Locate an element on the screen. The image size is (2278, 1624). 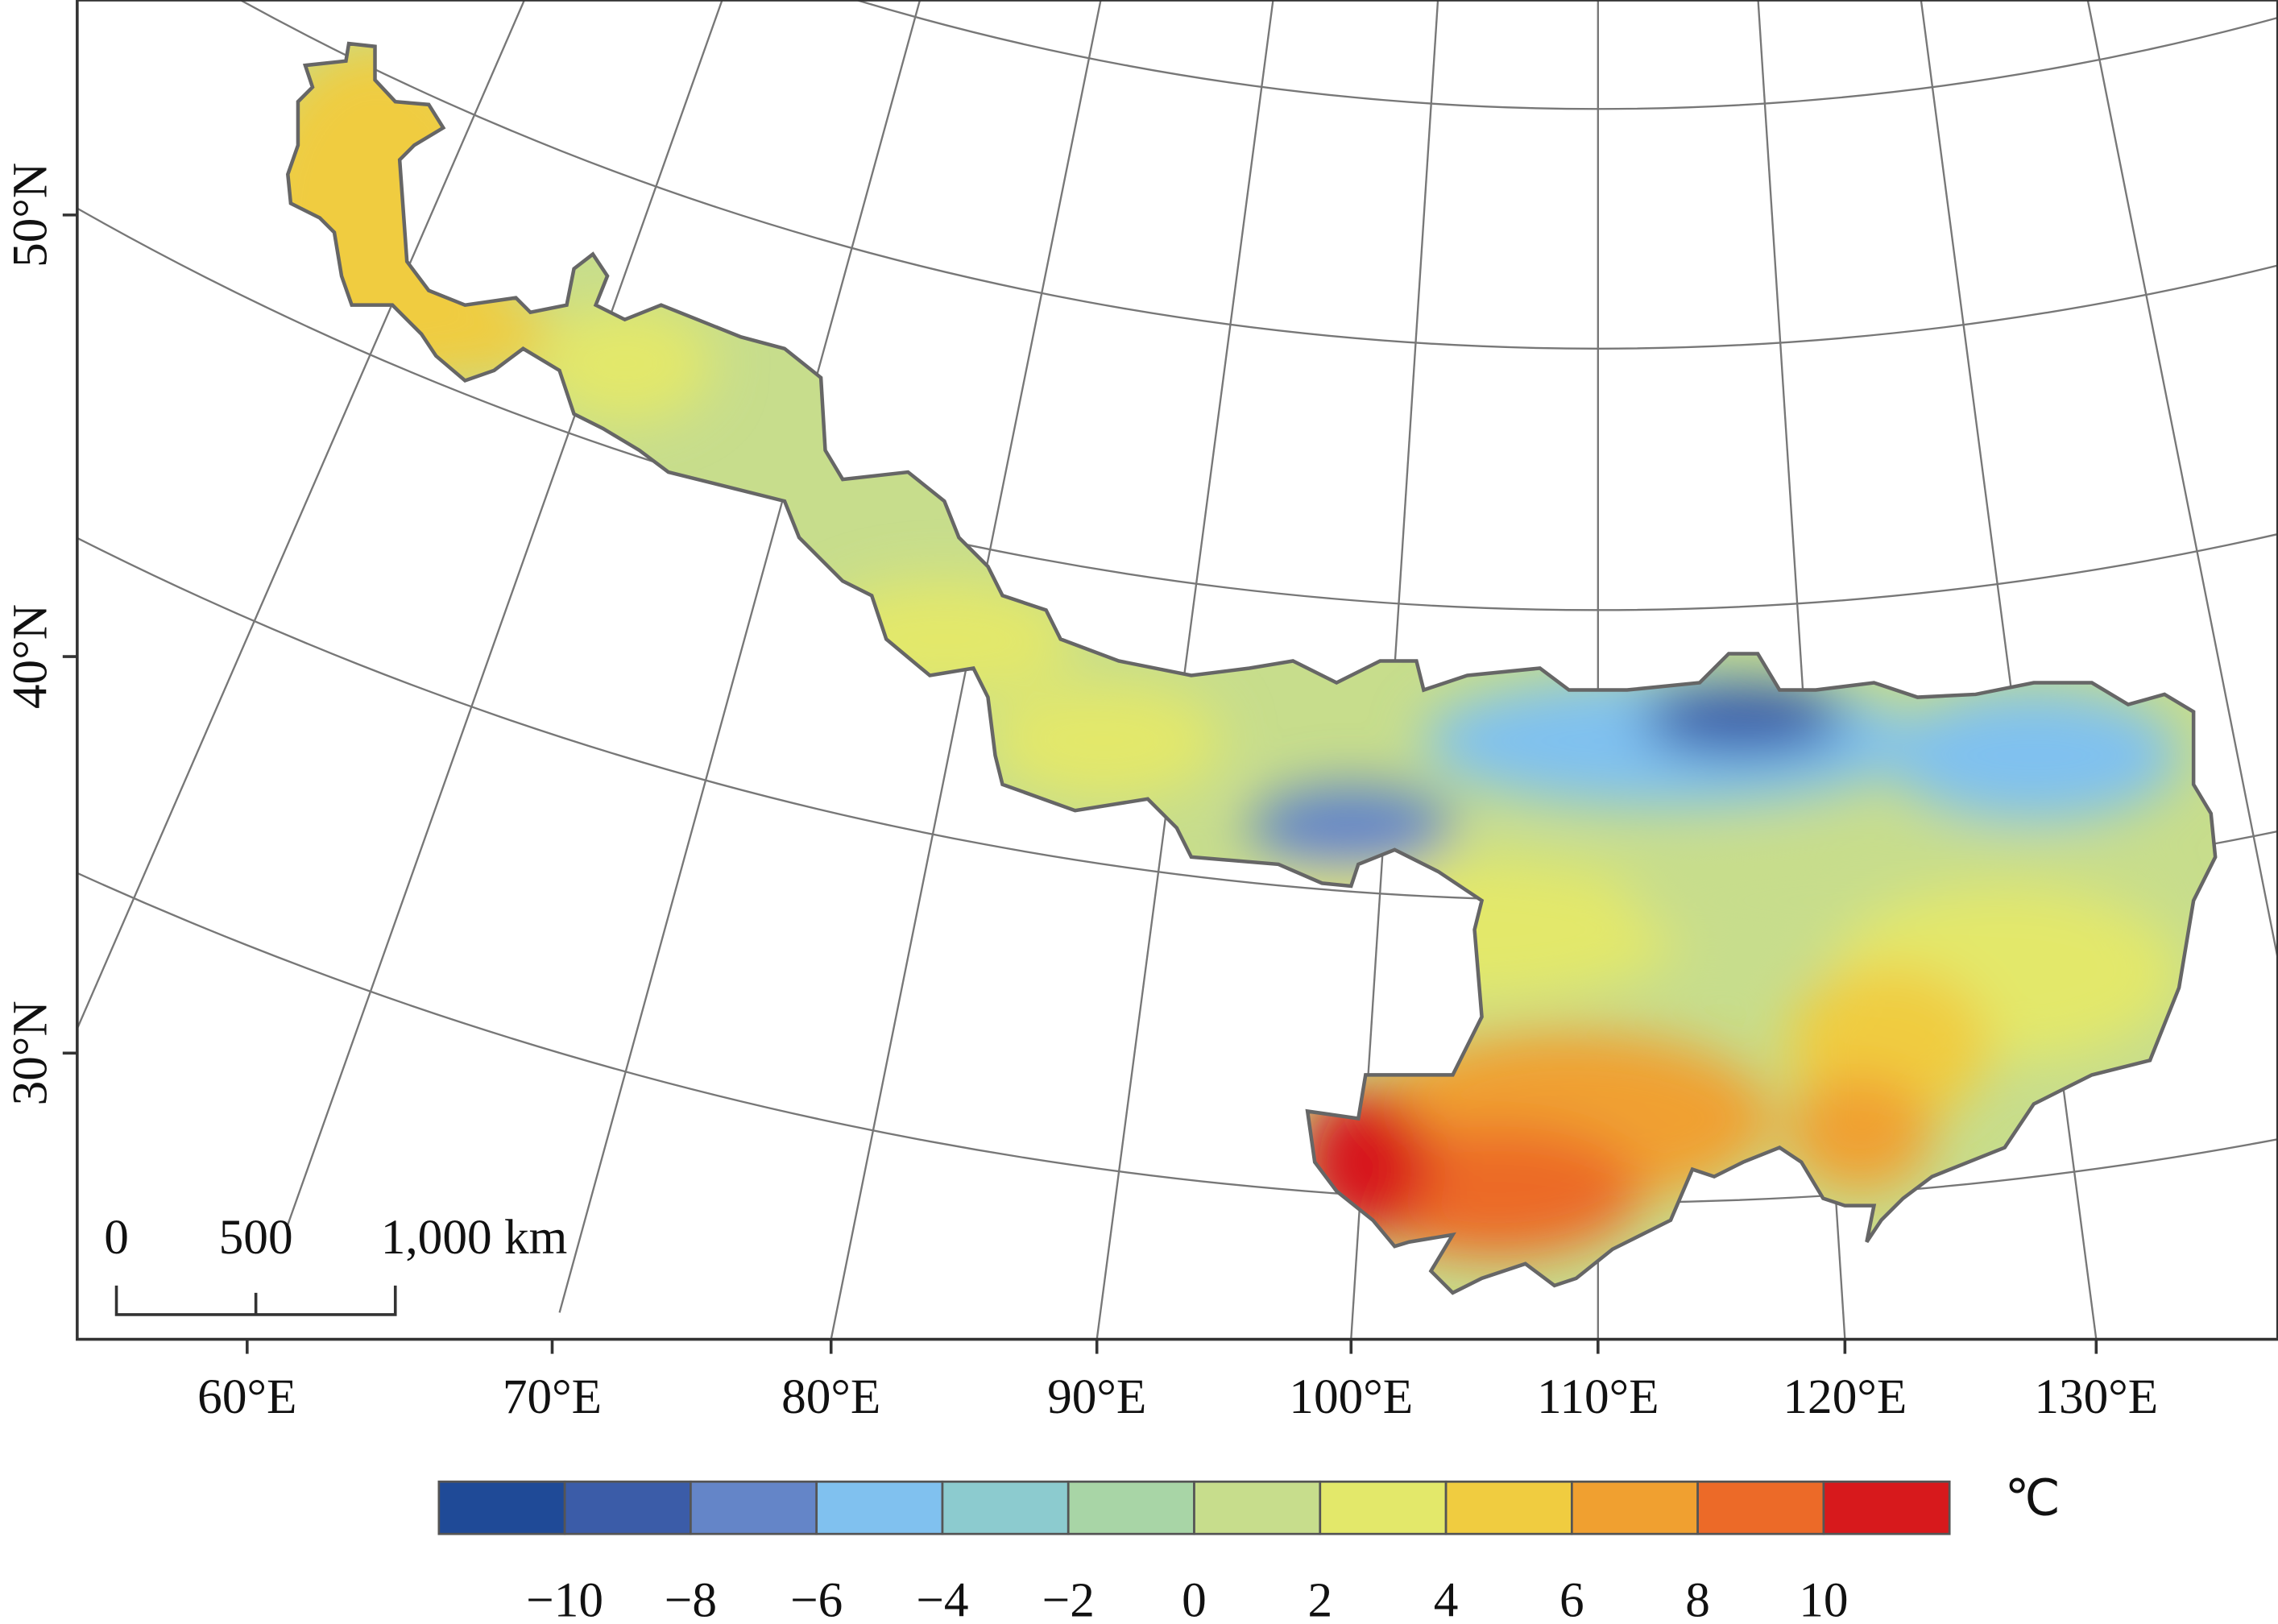
scale-bar-line is located at coordinates (255, 1301).